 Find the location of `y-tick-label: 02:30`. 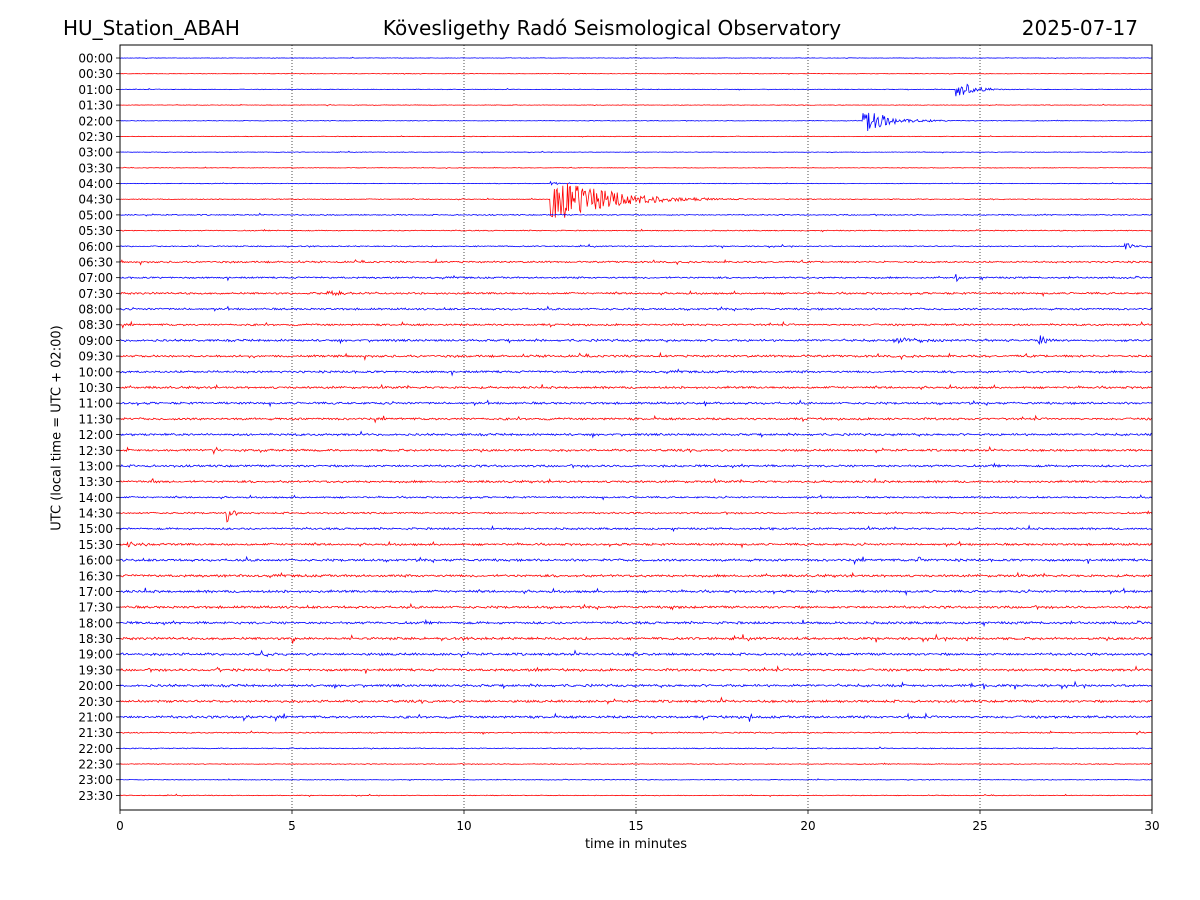

y-tick-label: 02:30 is located at coordinates (95, 137).